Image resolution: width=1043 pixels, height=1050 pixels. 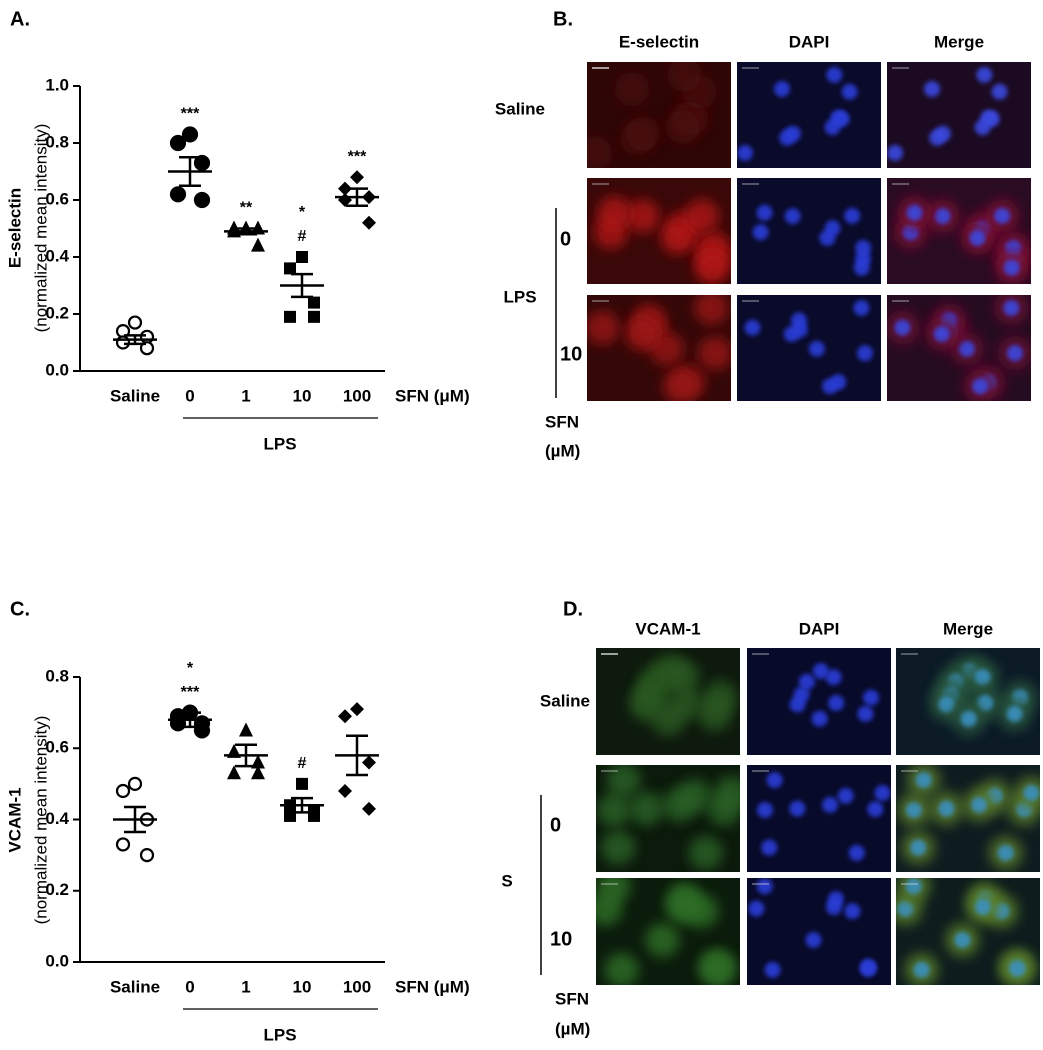 I want to click on x-tick-label: 100, so click(x=357, y=986).